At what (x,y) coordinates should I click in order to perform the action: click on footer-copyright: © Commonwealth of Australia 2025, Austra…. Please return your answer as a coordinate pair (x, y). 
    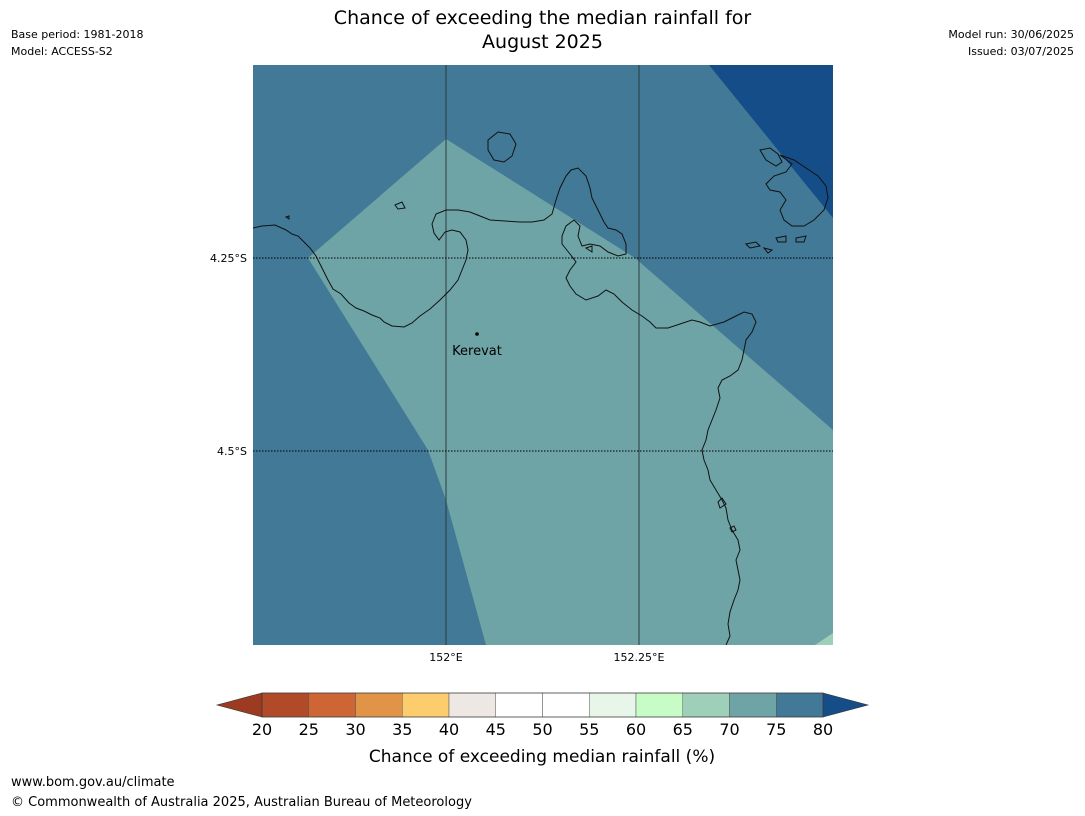
    Looking at the image, I should click on (241, 802).